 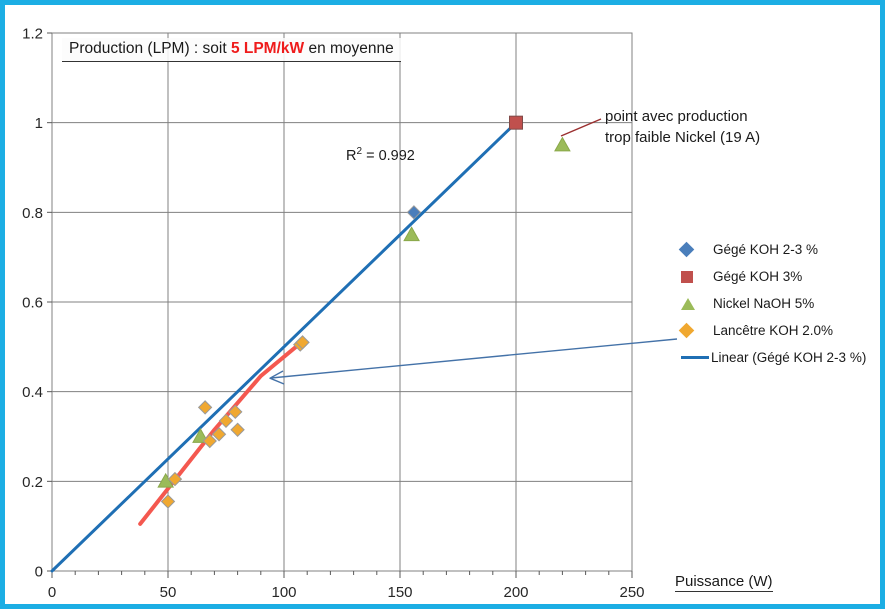 I want to click on line-icon-glyph, so click(x=695, y=357).